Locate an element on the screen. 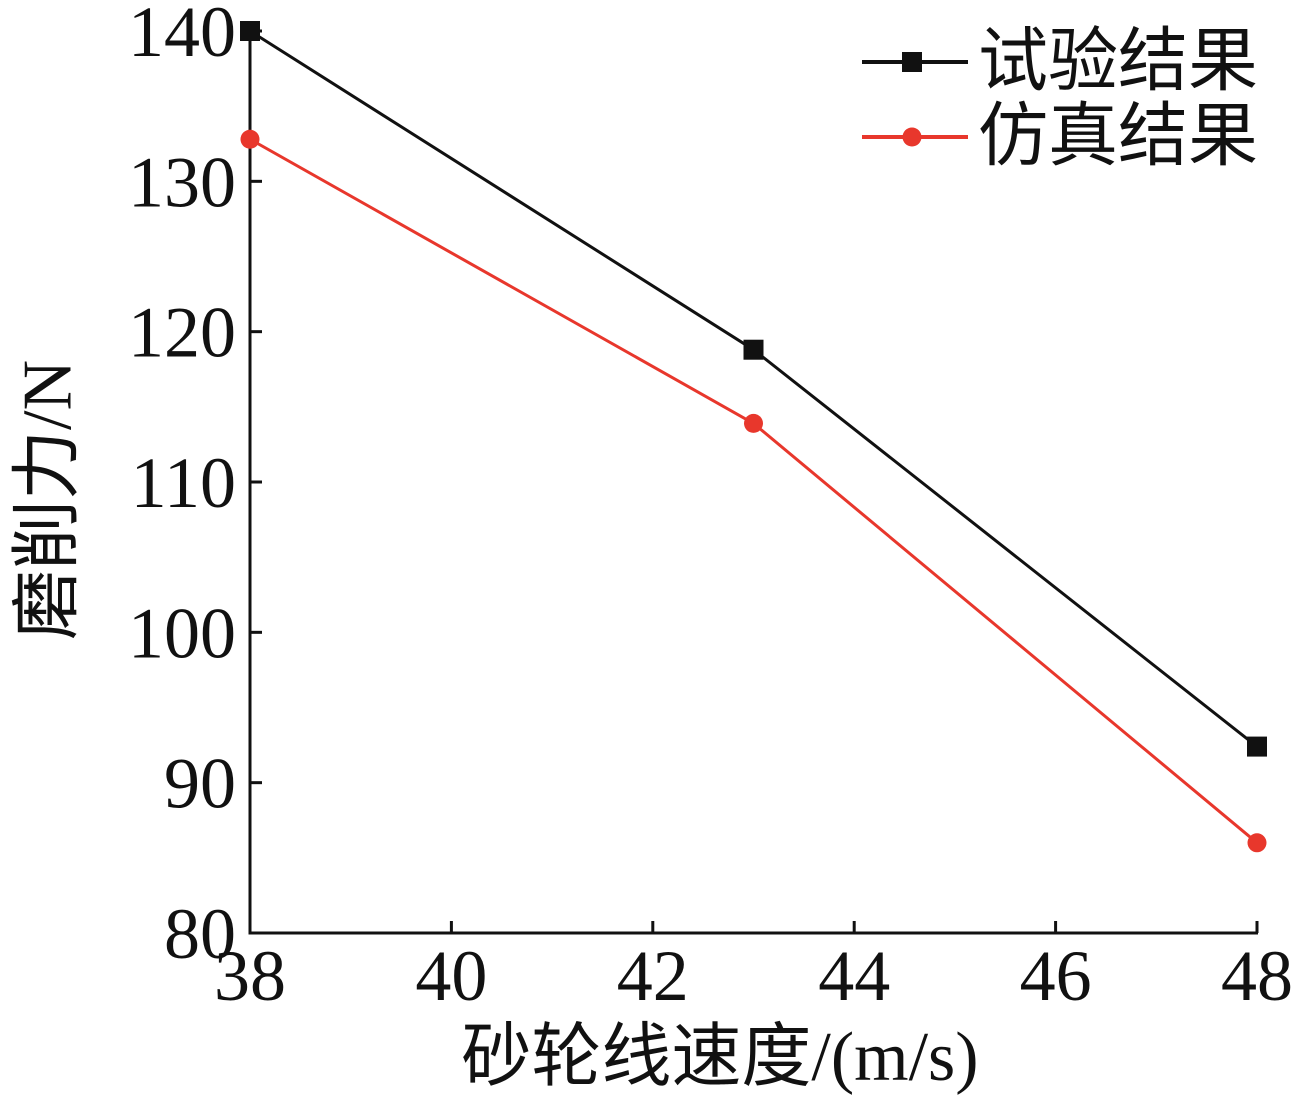 The width and height of the screenshot is (1296, 1098). y-tick-label: 90 is located at coordinates (200, 784).